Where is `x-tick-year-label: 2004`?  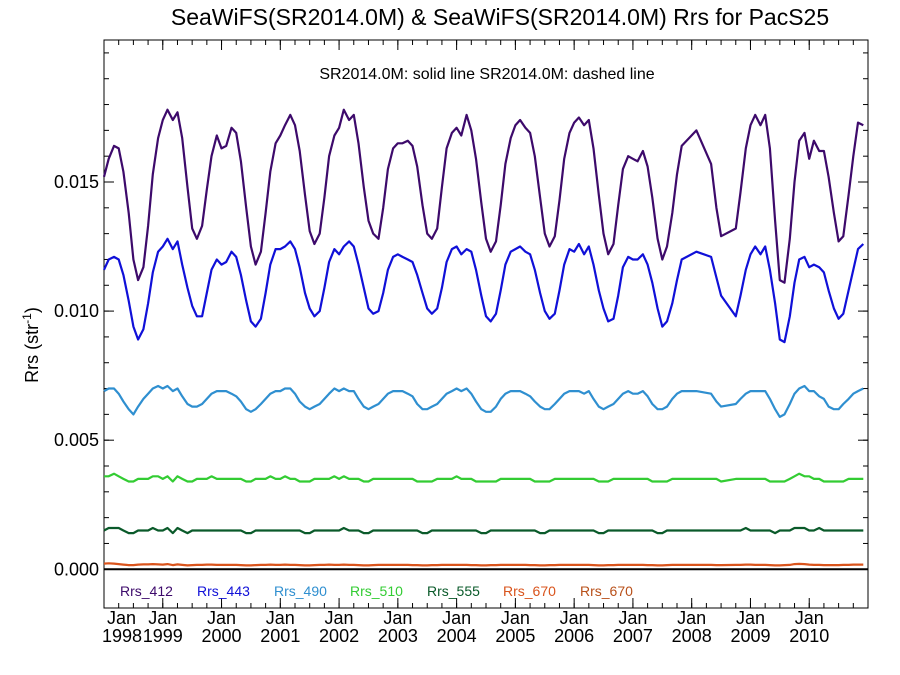
x-tick-year-label: 2004 is located at coordinates (457, 636).